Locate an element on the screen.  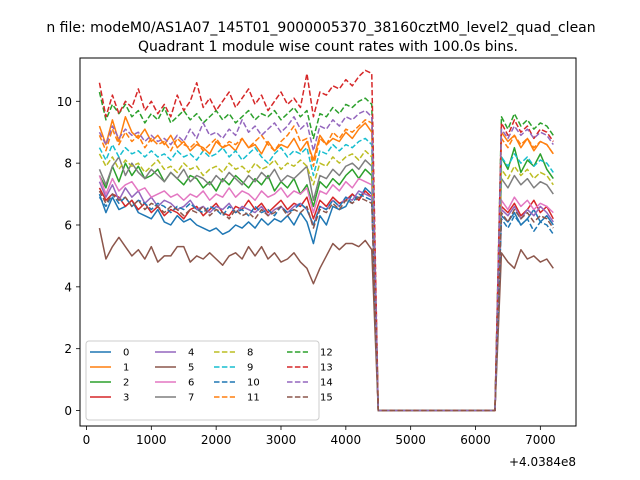
x-tick-label: 5000 is located at coordinates (410, 440).